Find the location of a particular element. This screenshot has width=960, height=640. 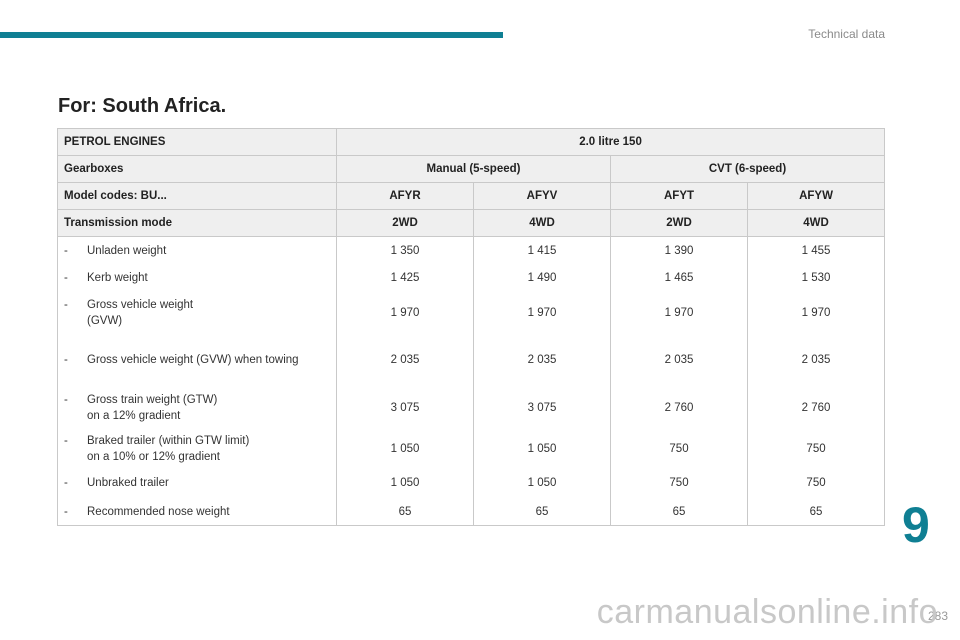

engine-label: PETROL ENGINES is located at coordinates (197, 142).